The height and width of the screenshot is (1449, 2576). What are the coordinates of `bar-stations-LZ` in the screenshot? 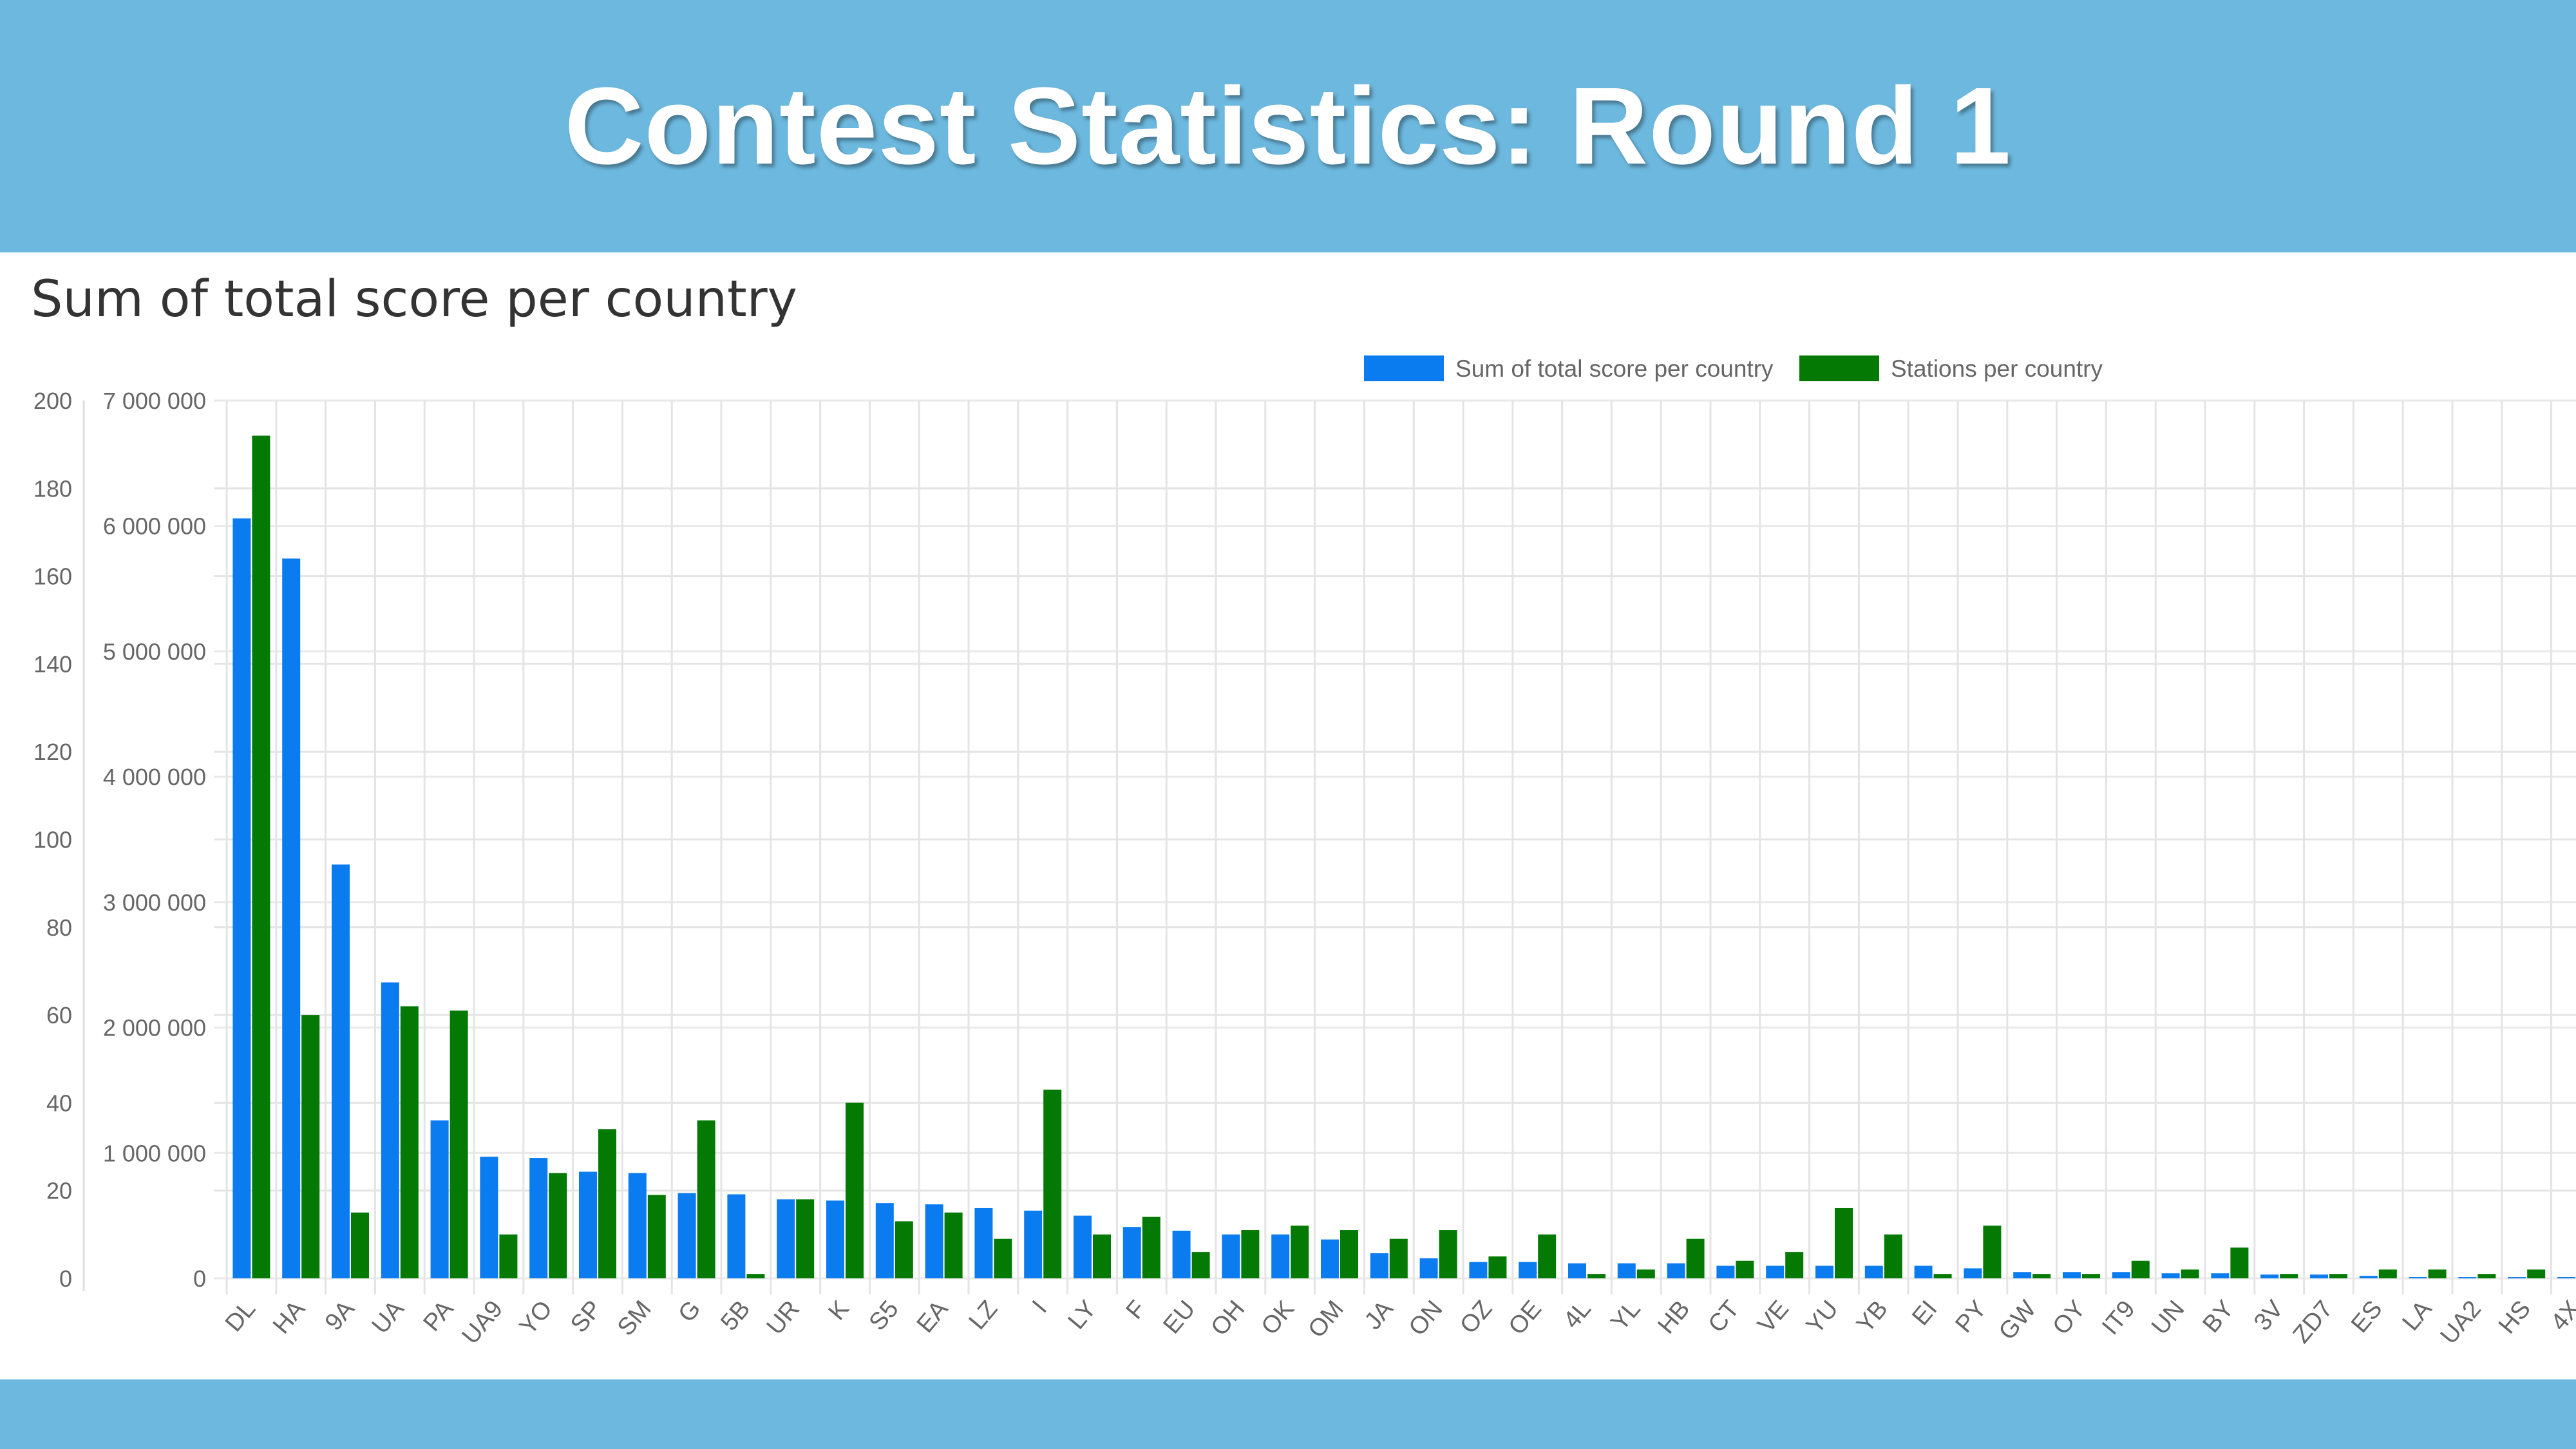 It's located at (1003, 1258).